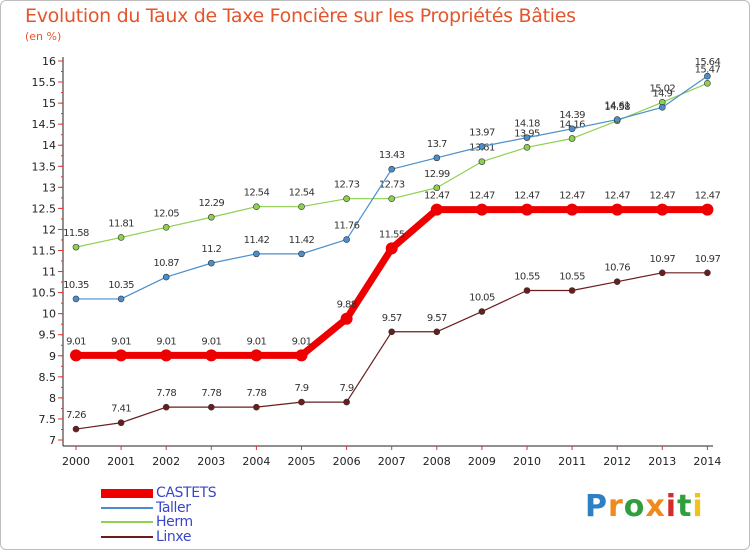 The image size is (750, 550). Describe the element at coordinates (127, 522) in the screenshot. I see `legend-swatch-herm` at that location.